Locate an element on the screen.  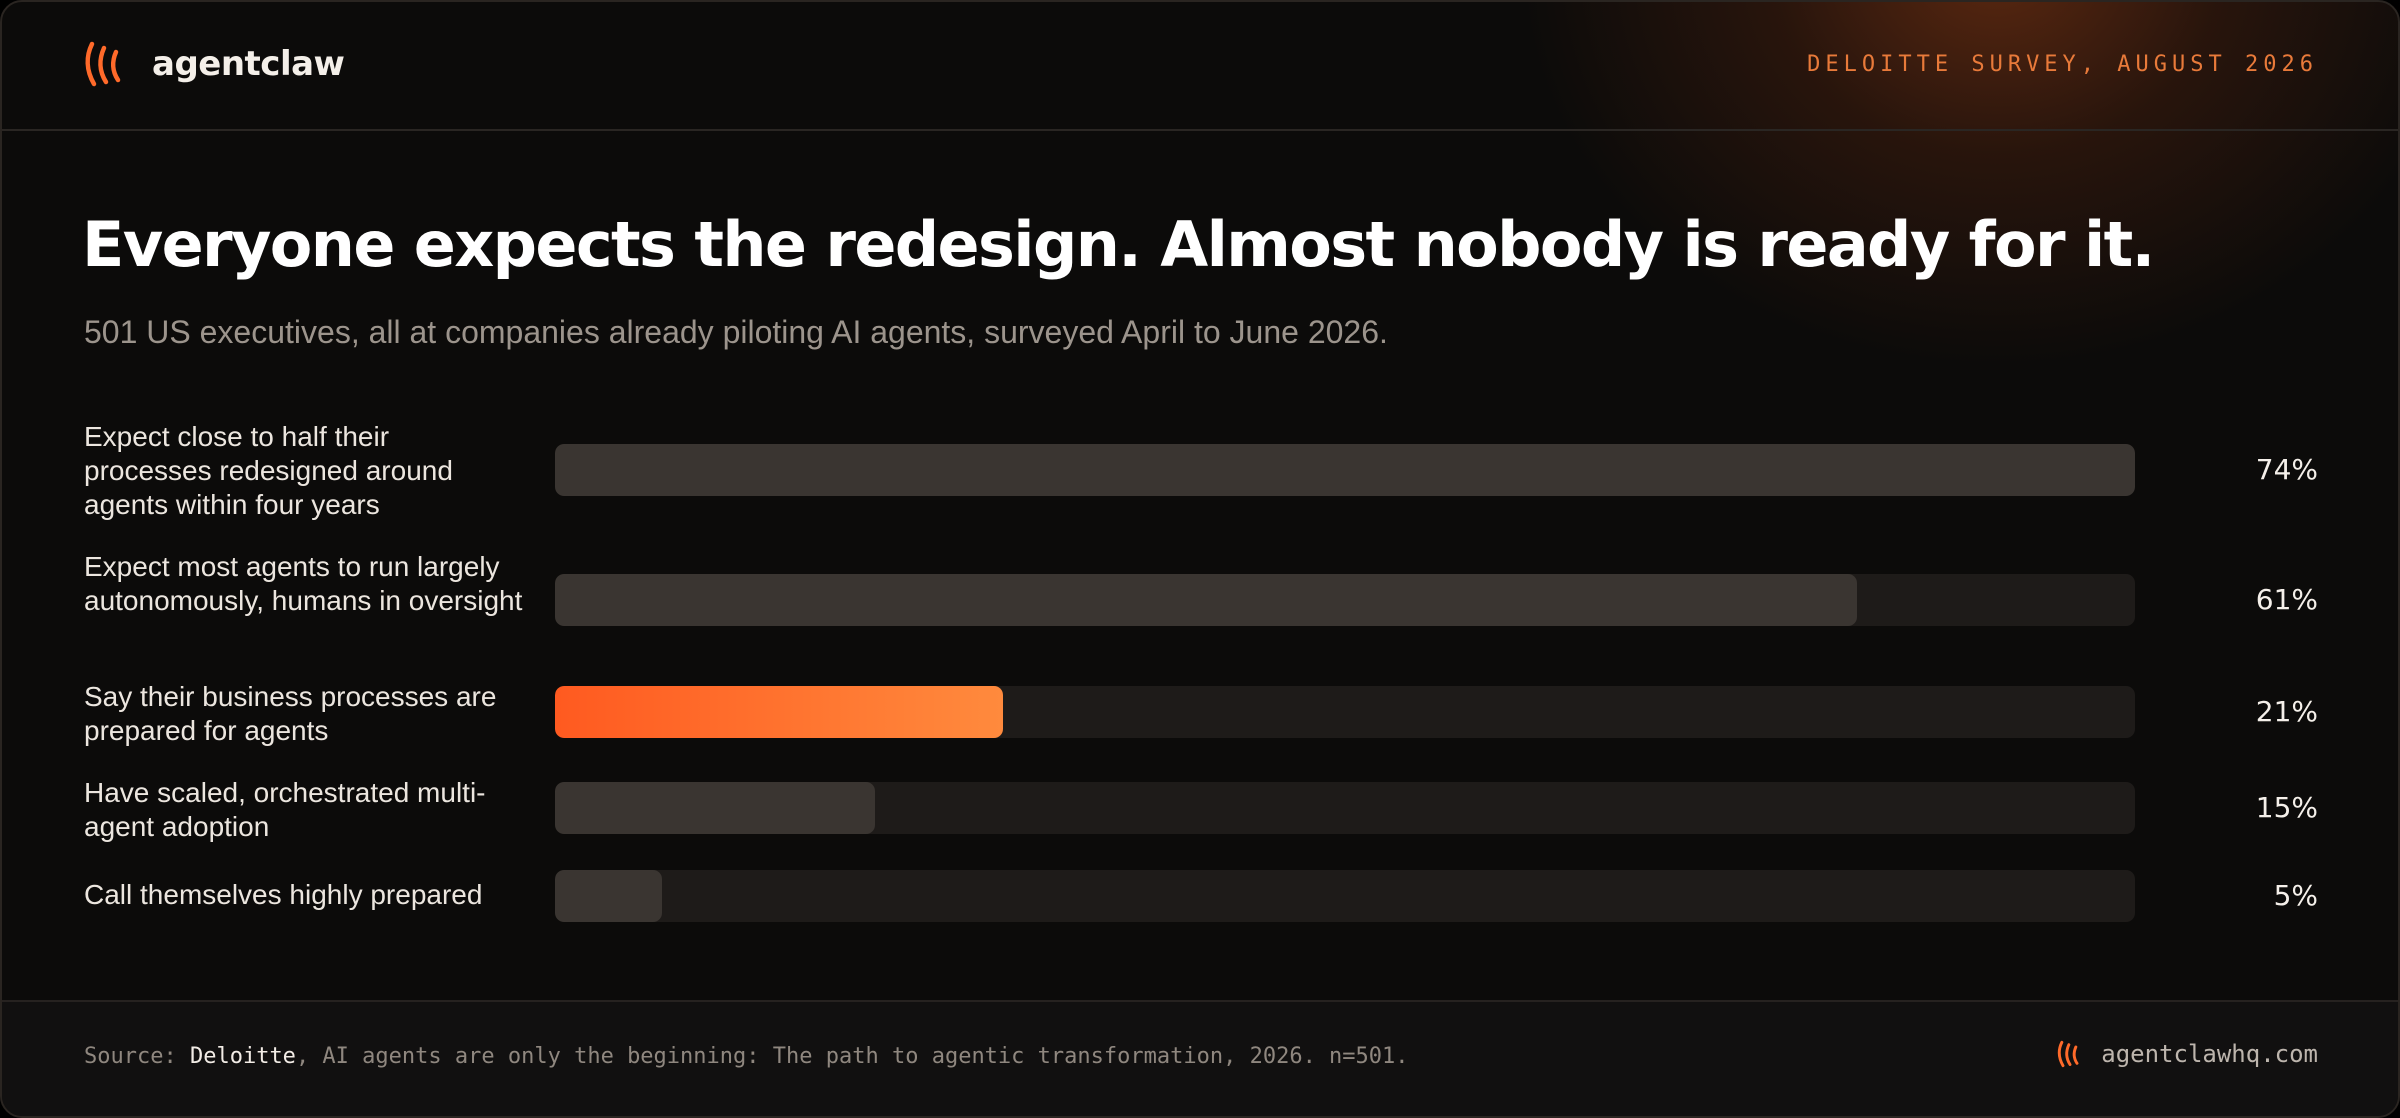
brand: agentclaw is located at coordinates (214, 64).